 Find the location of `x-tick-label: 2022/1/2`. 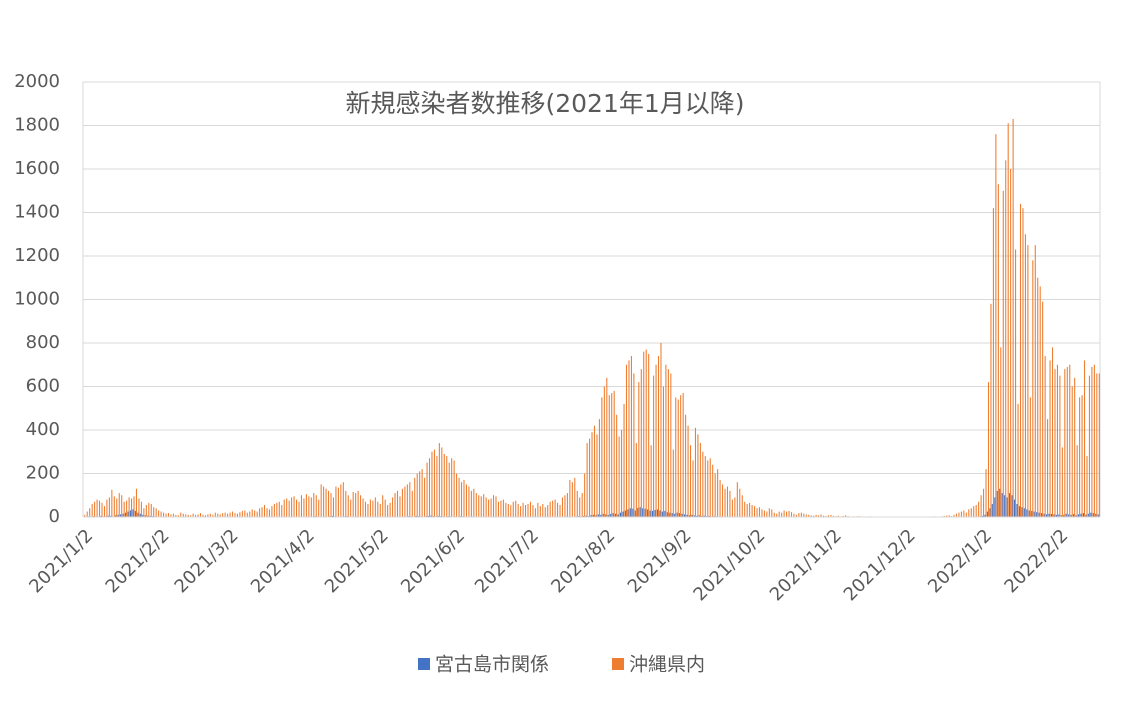

x-tick-label: 2022/1/2 is located at coordinates (960, 561).